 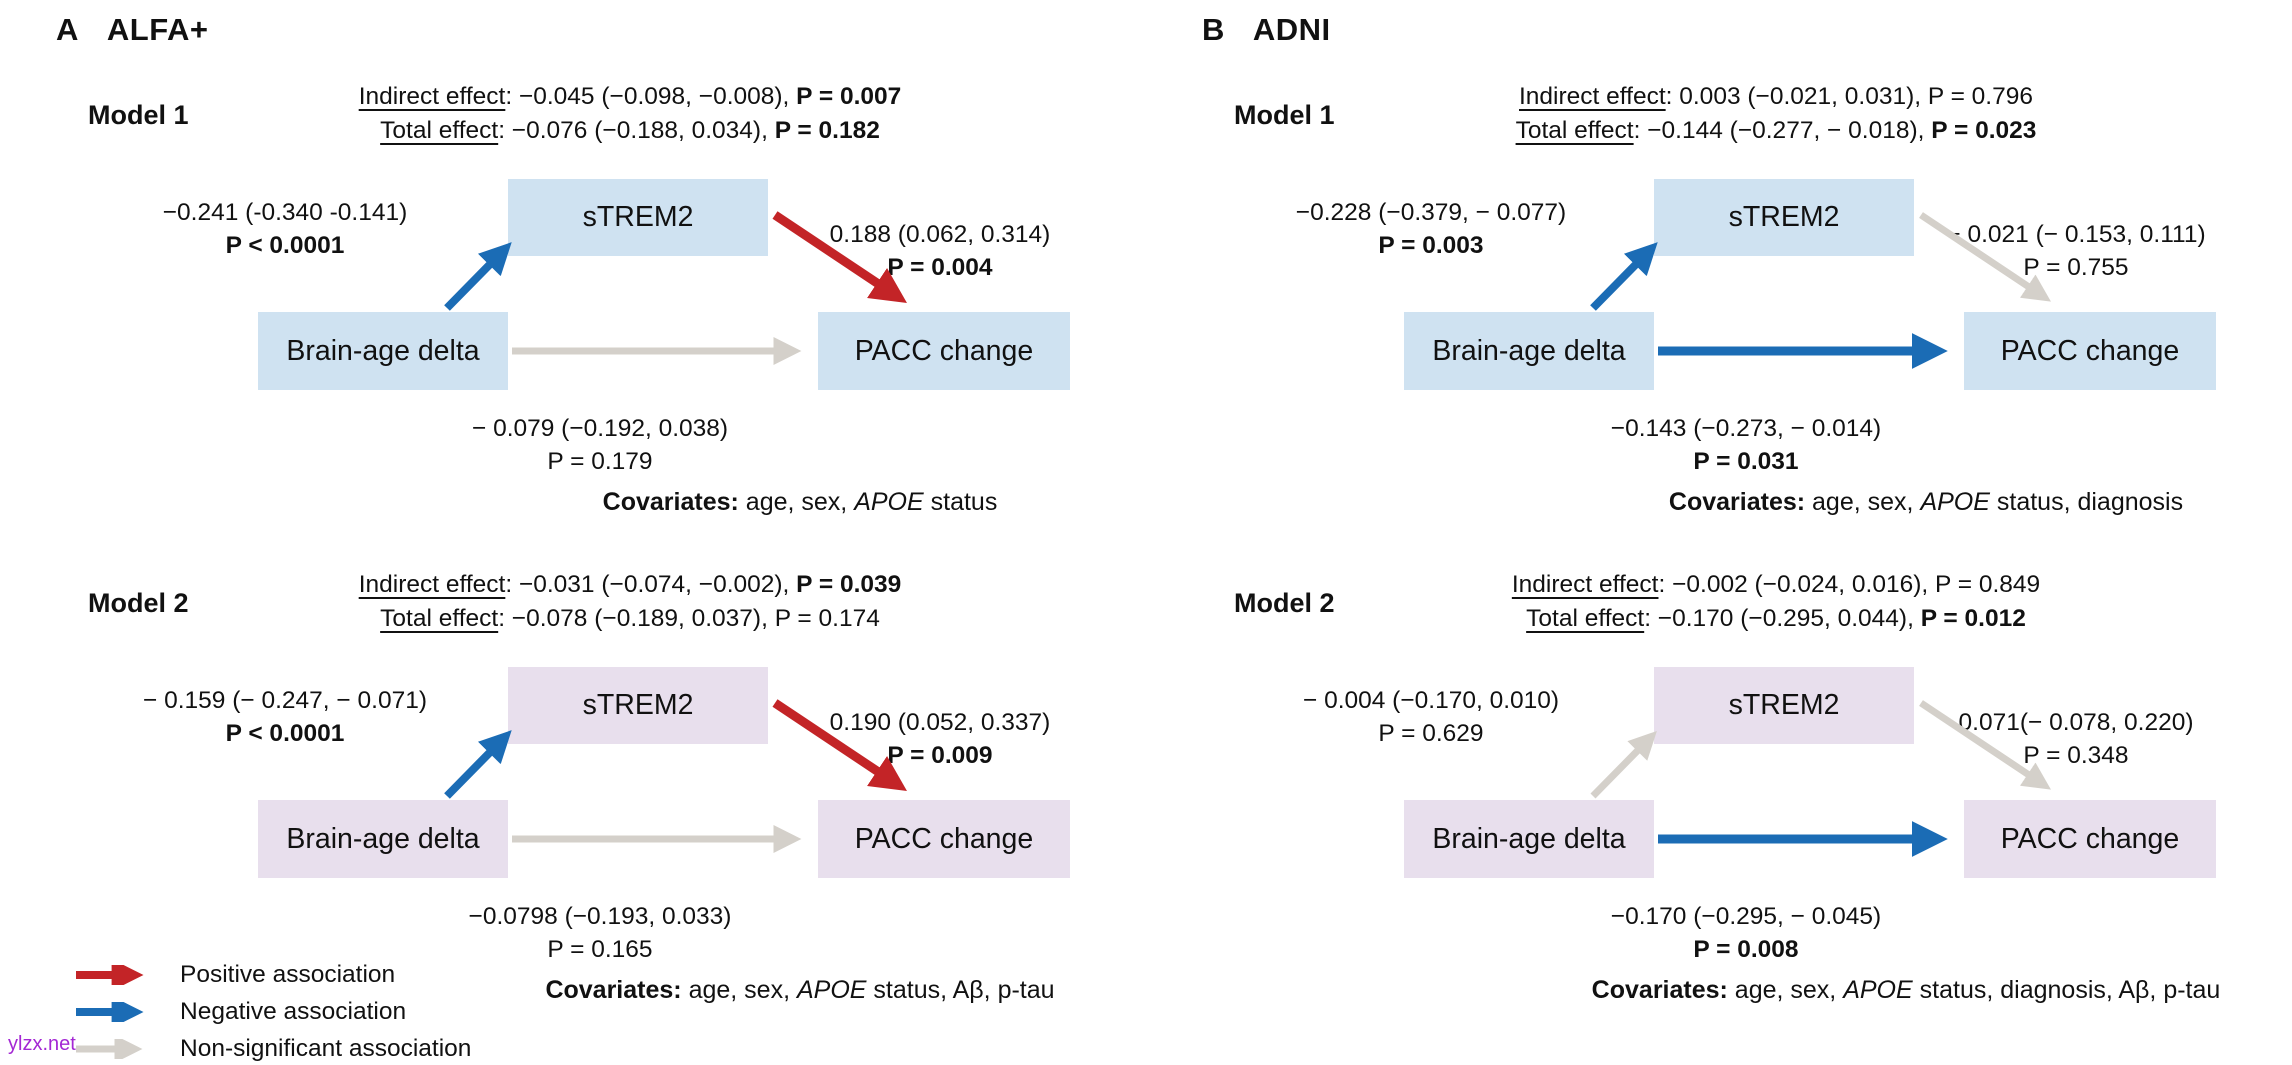 I want to click on direct-path-pvalue: P = 0.165, so click(x=600, y=949).